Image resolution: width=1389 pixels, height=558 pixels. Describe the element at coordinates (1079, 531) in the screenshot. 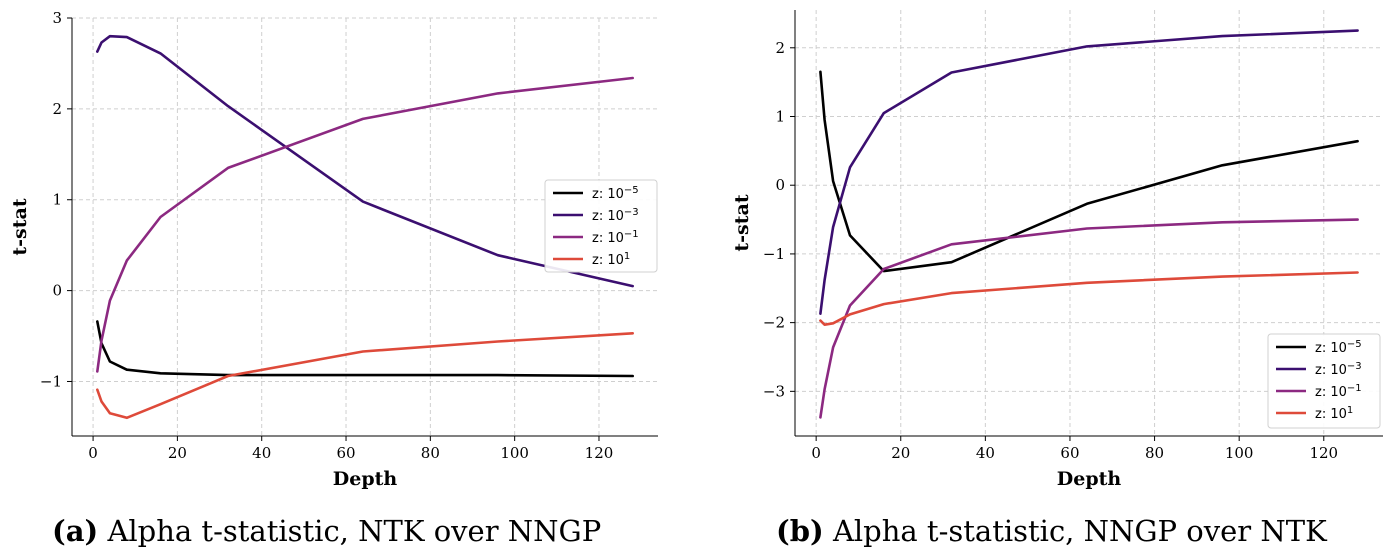

I see `caption-b-text: Alpha t-statistic, NNGP over NTK` at that location.